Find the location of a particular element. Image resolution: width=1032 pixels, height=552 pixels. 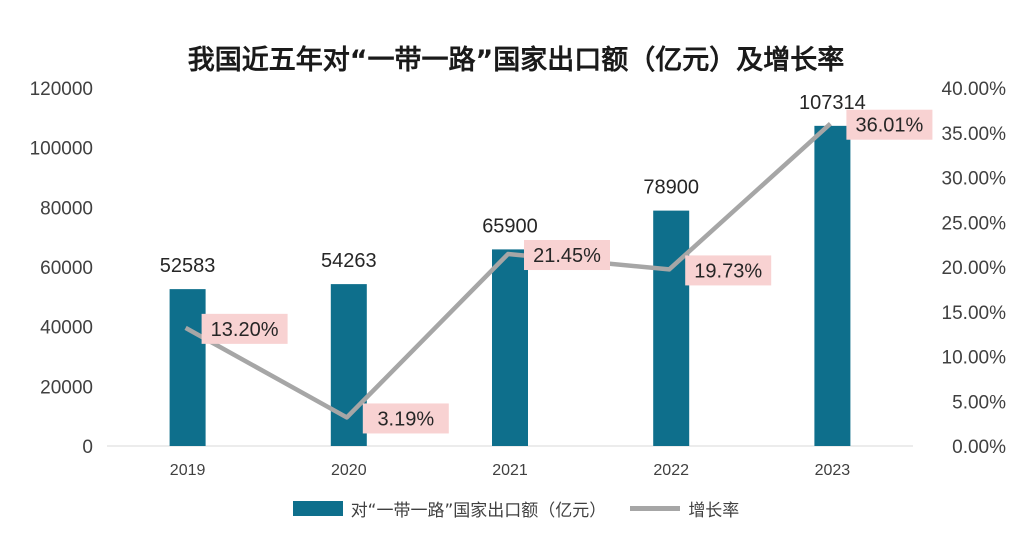

x-axis-tick: 2021 is located at coordinates (510, 470).